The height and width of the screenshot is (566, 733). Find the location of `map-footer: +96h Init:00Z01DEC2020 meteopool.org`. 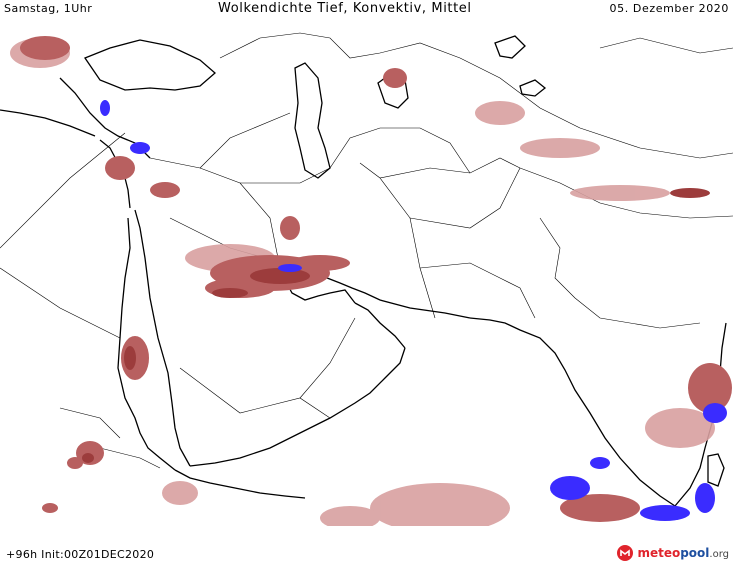

map-footer: +96h Init:00Z01DEC2020 meteopool.org is located at coordinates (366, 546).